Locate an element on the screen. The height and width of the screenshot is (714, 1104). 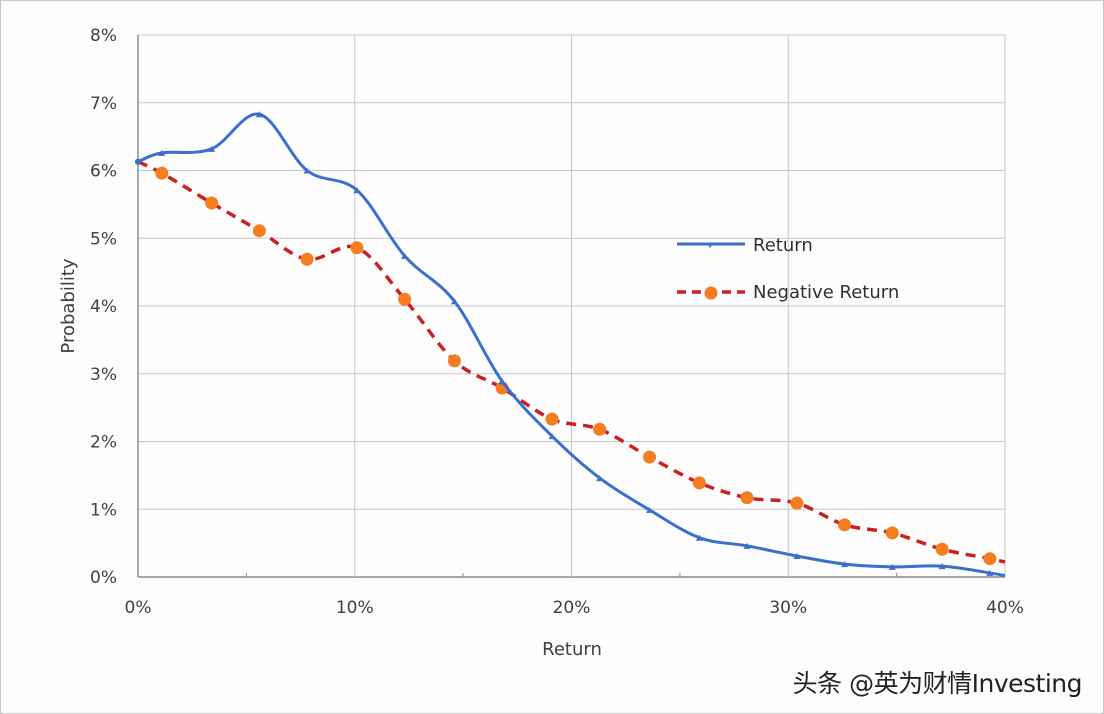
watermark: 头条 @英为财情Investing is located at coordinates (937, 683).